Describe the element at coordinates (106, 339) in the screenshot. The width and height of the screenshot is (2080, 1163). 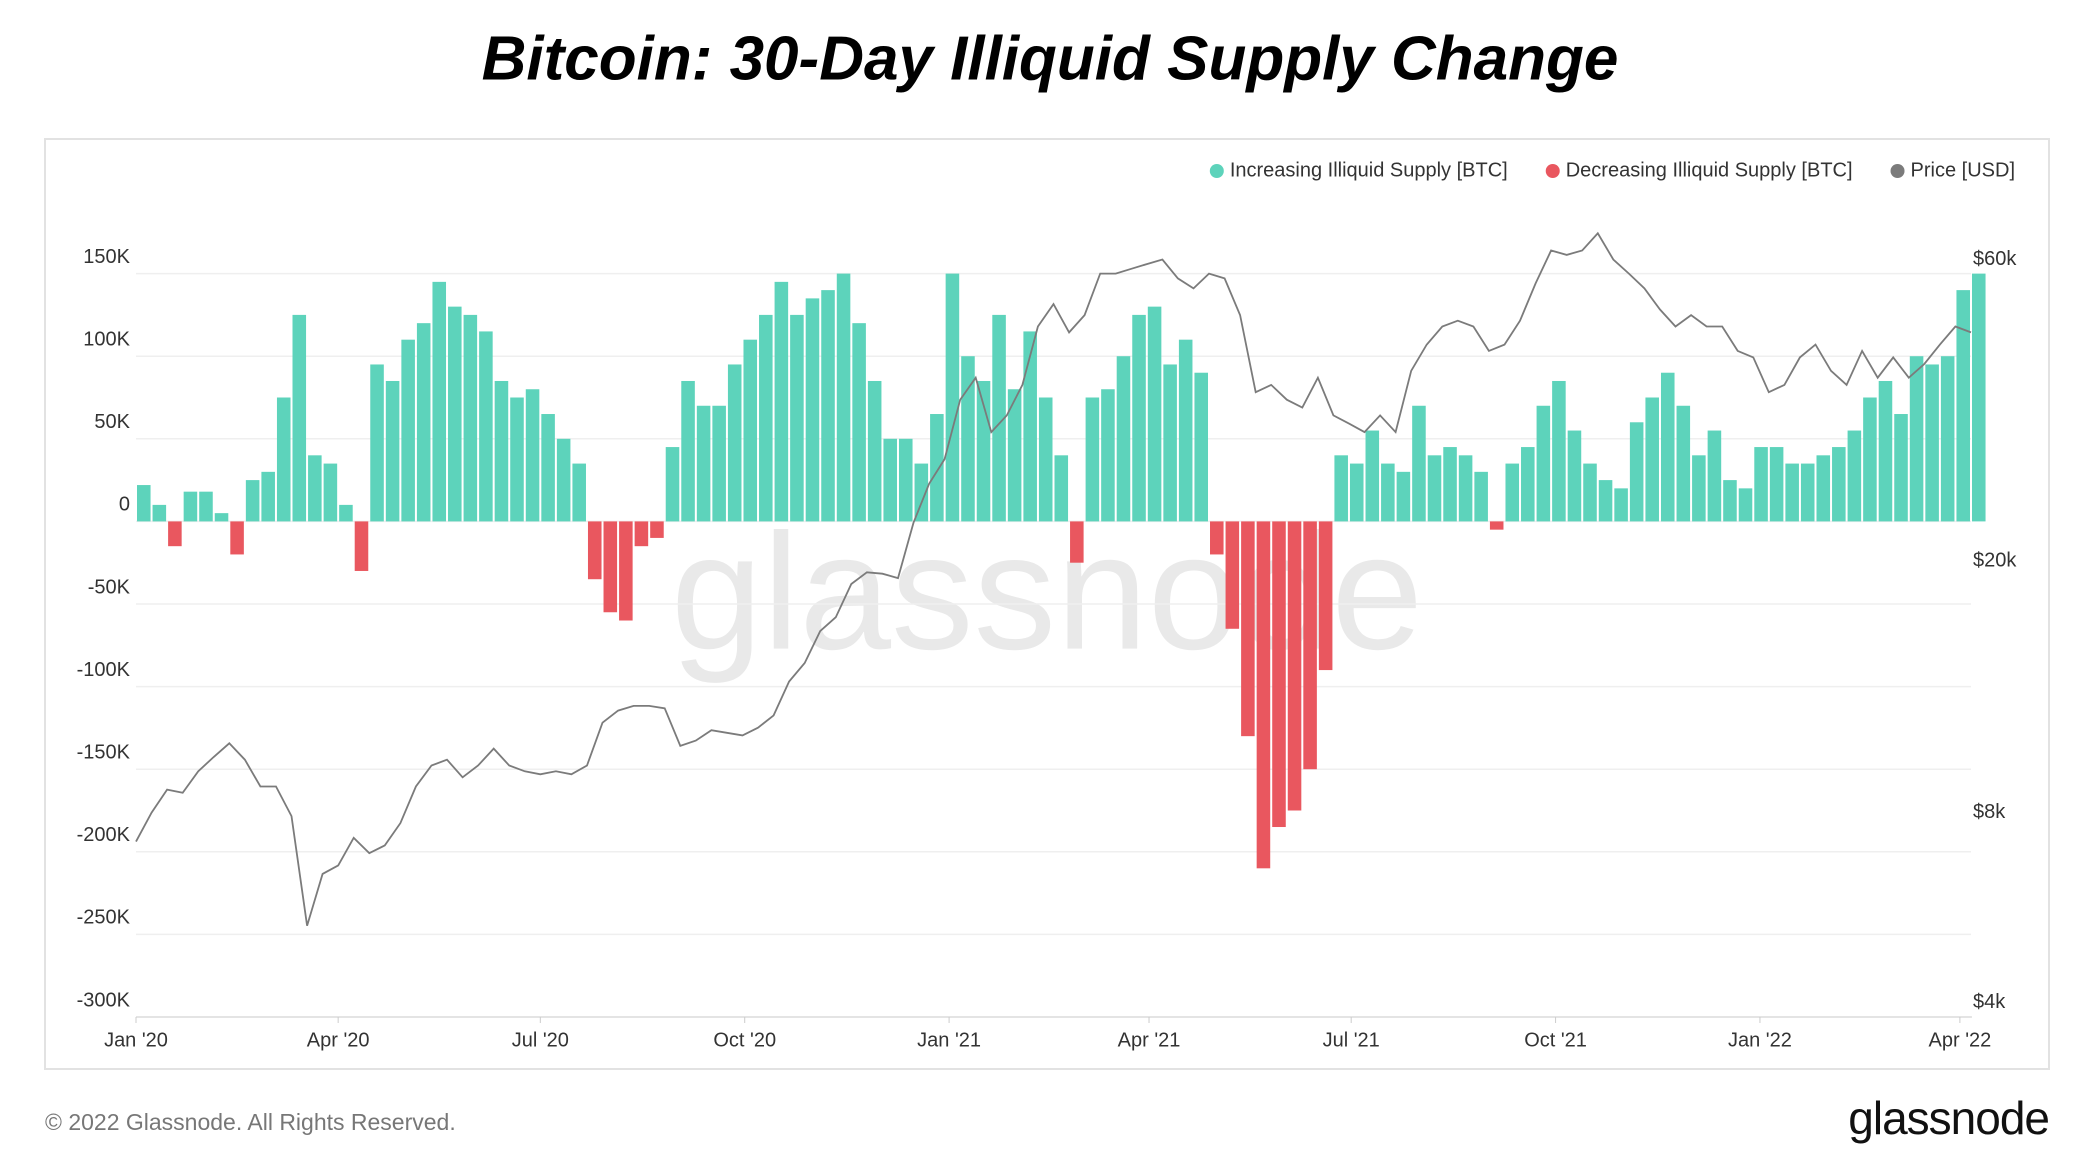
I see `y-tick-label: 100K` at that location.